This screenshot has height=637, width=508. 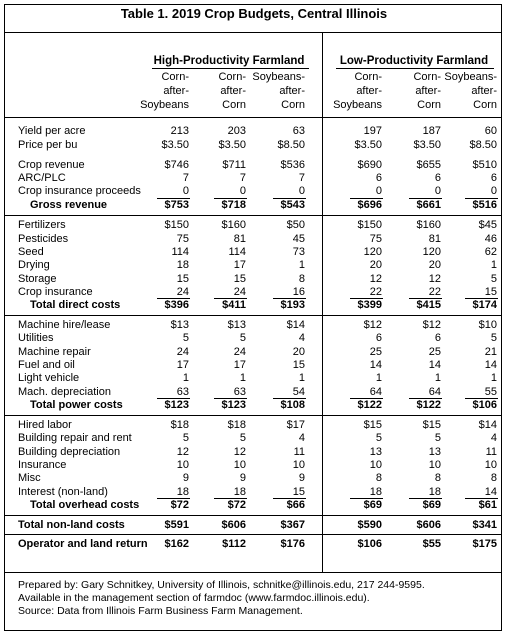 I want to click on column-header-line: Soybeans, so click(x=164, y=105).